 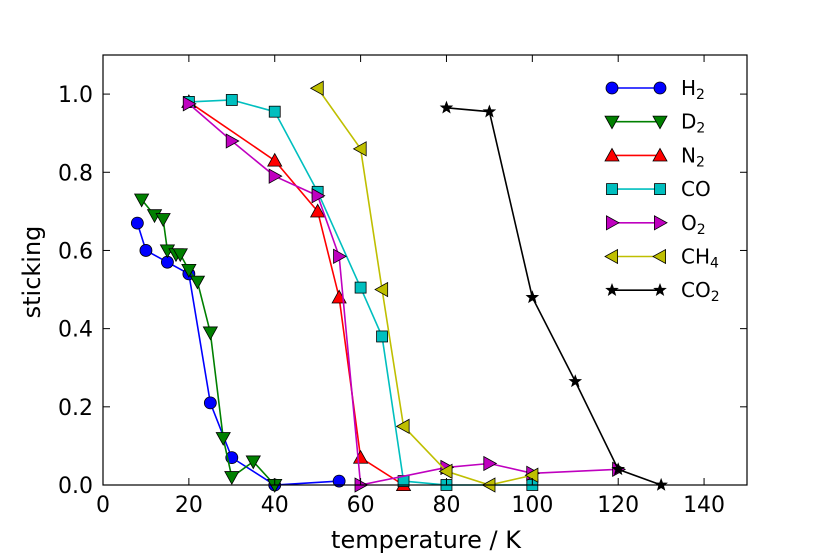 I want to click on x-tick-label: 20, so click(x=189, y=505).